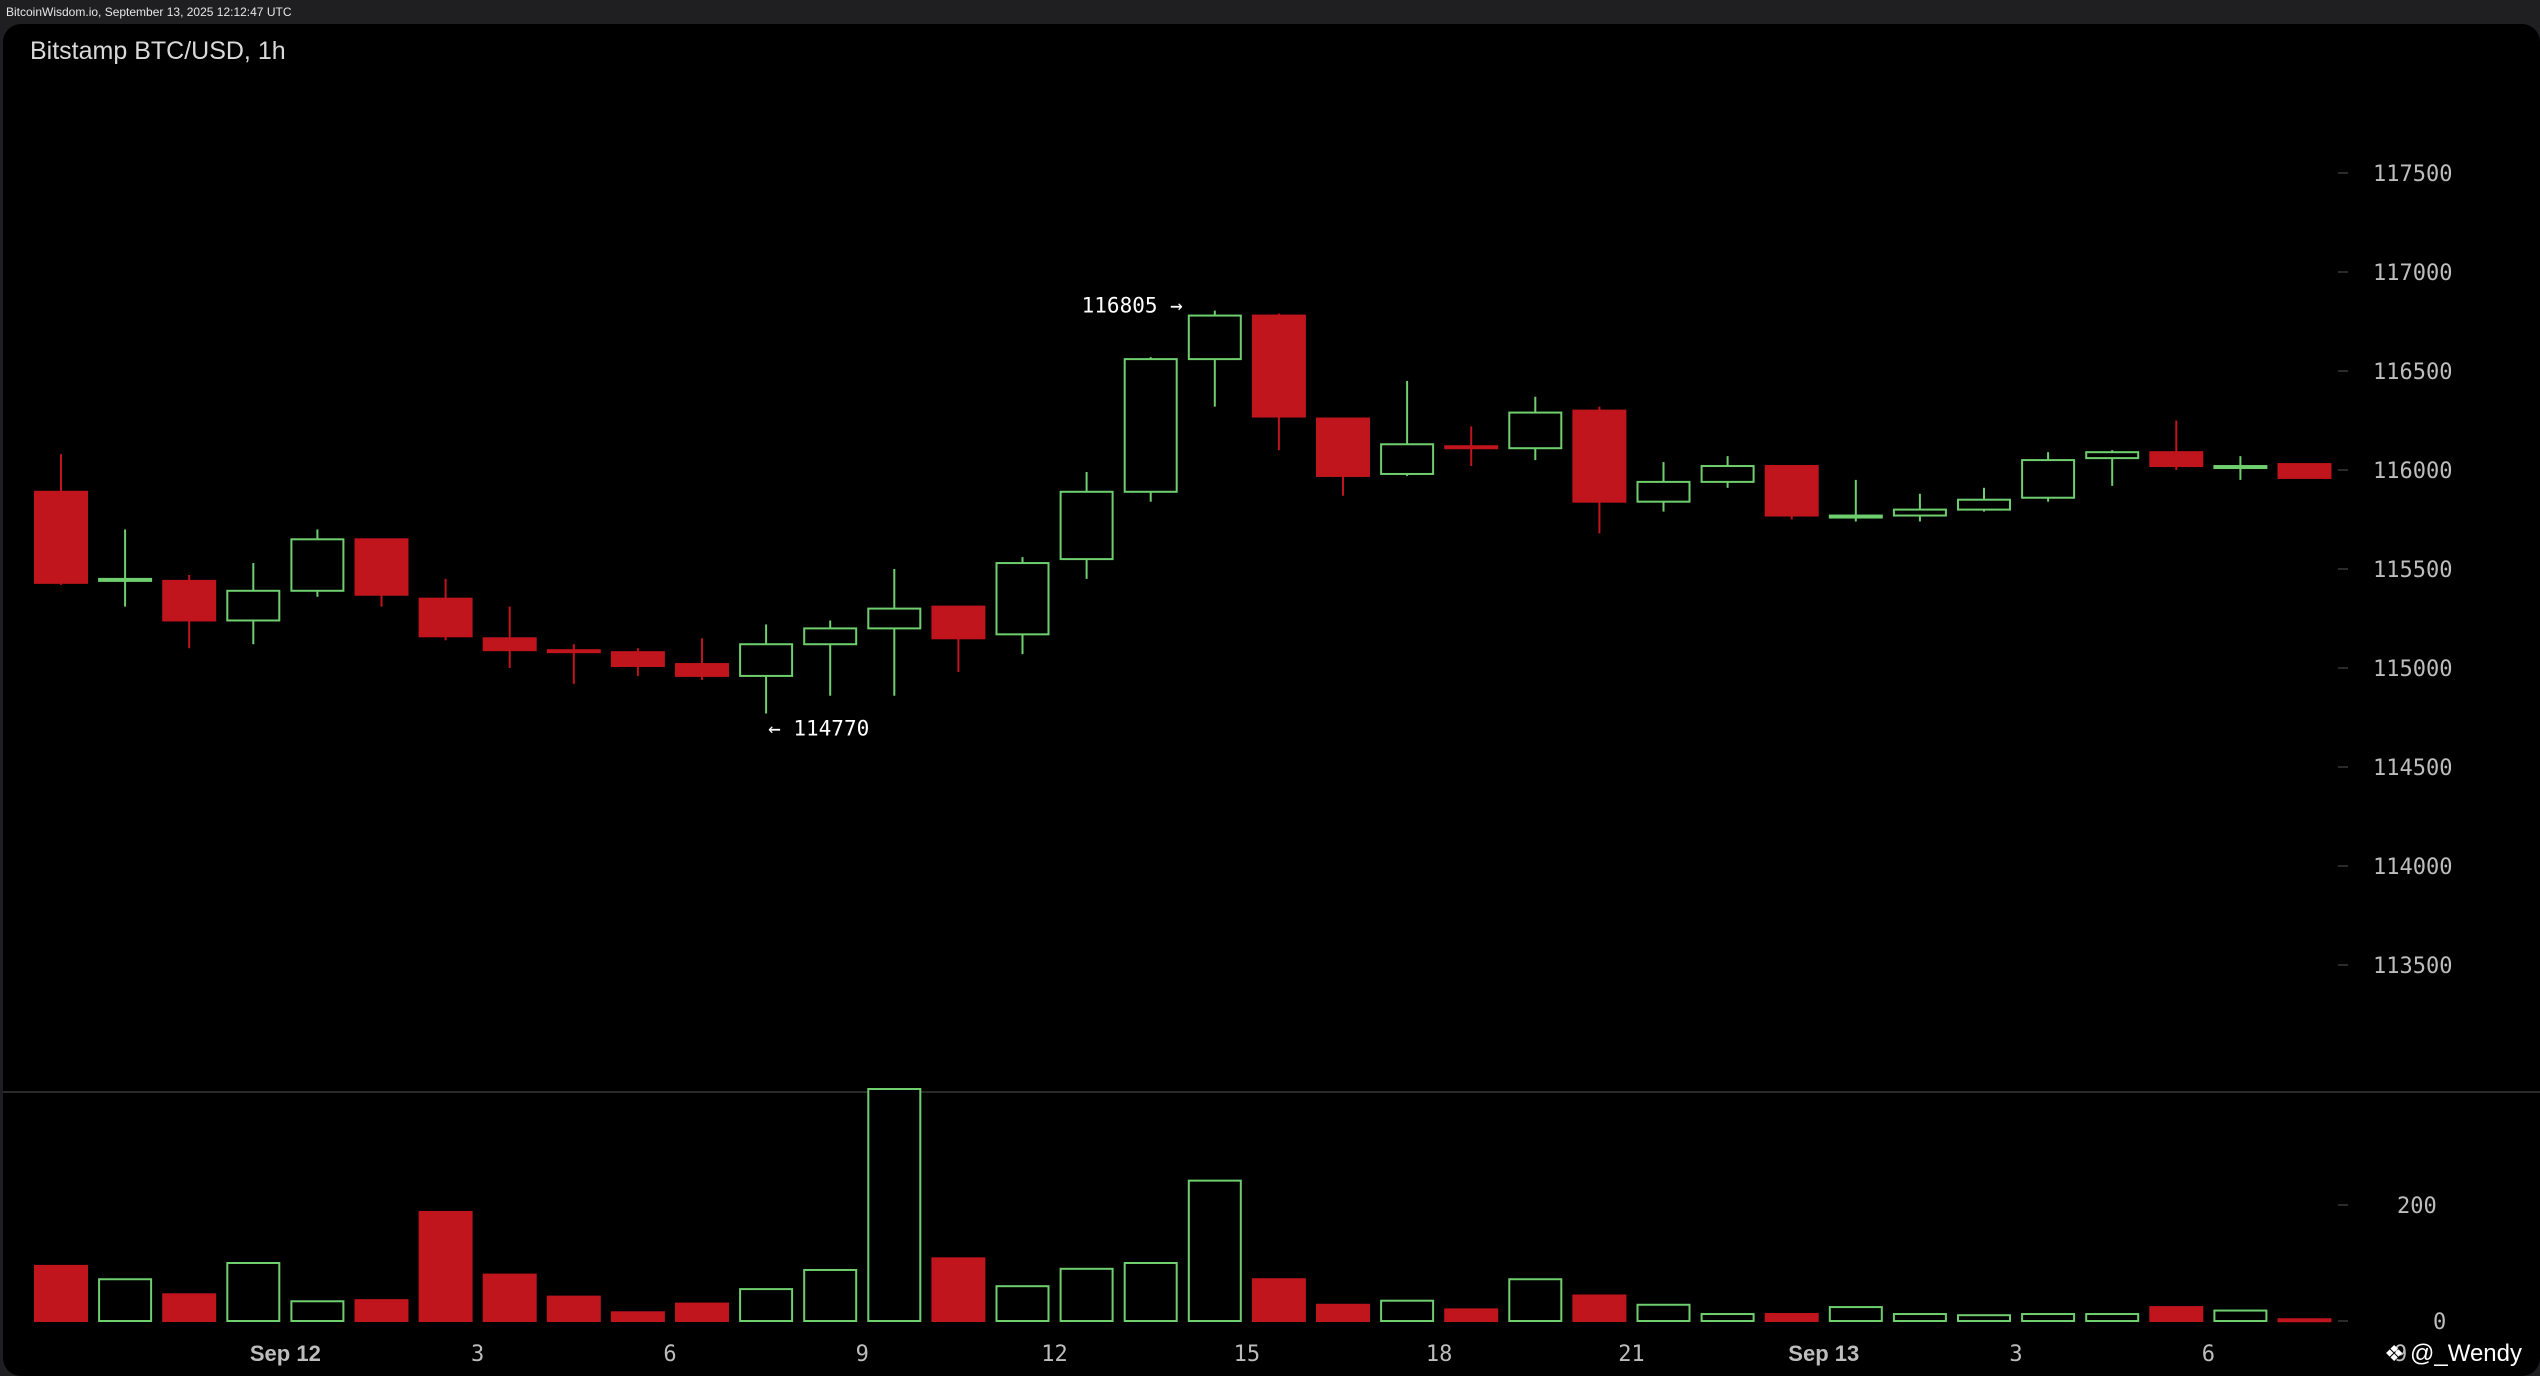  Describe the element at coordinates (2392, 1264) in the screenshot. I see `volume-axis: 0 200` at that location.